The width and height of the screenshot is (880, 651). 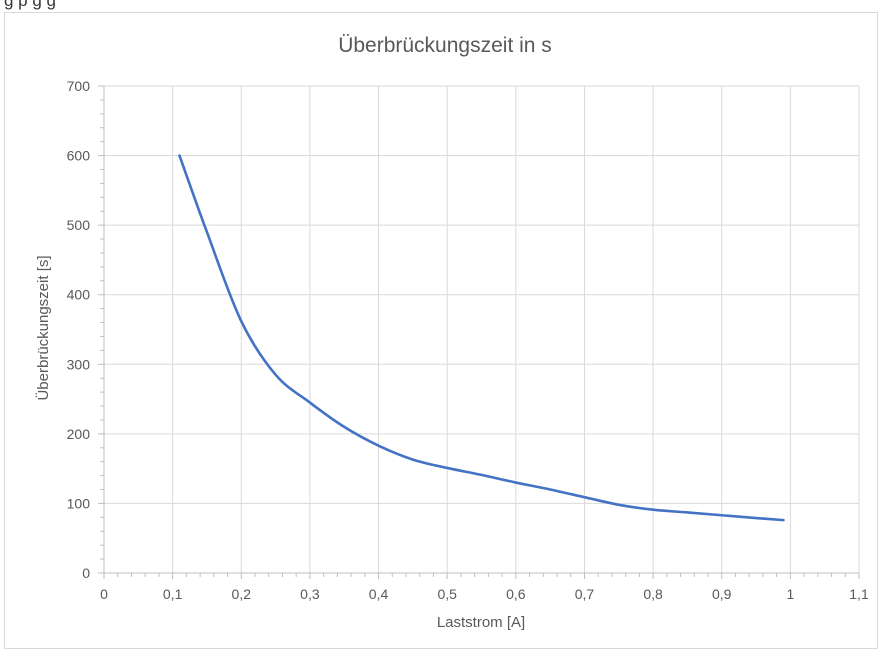 What do you see at coordinates (310, 594) in the screenshot?
I see `x-tick-label: 0,3` at bounding box center [310, 594].